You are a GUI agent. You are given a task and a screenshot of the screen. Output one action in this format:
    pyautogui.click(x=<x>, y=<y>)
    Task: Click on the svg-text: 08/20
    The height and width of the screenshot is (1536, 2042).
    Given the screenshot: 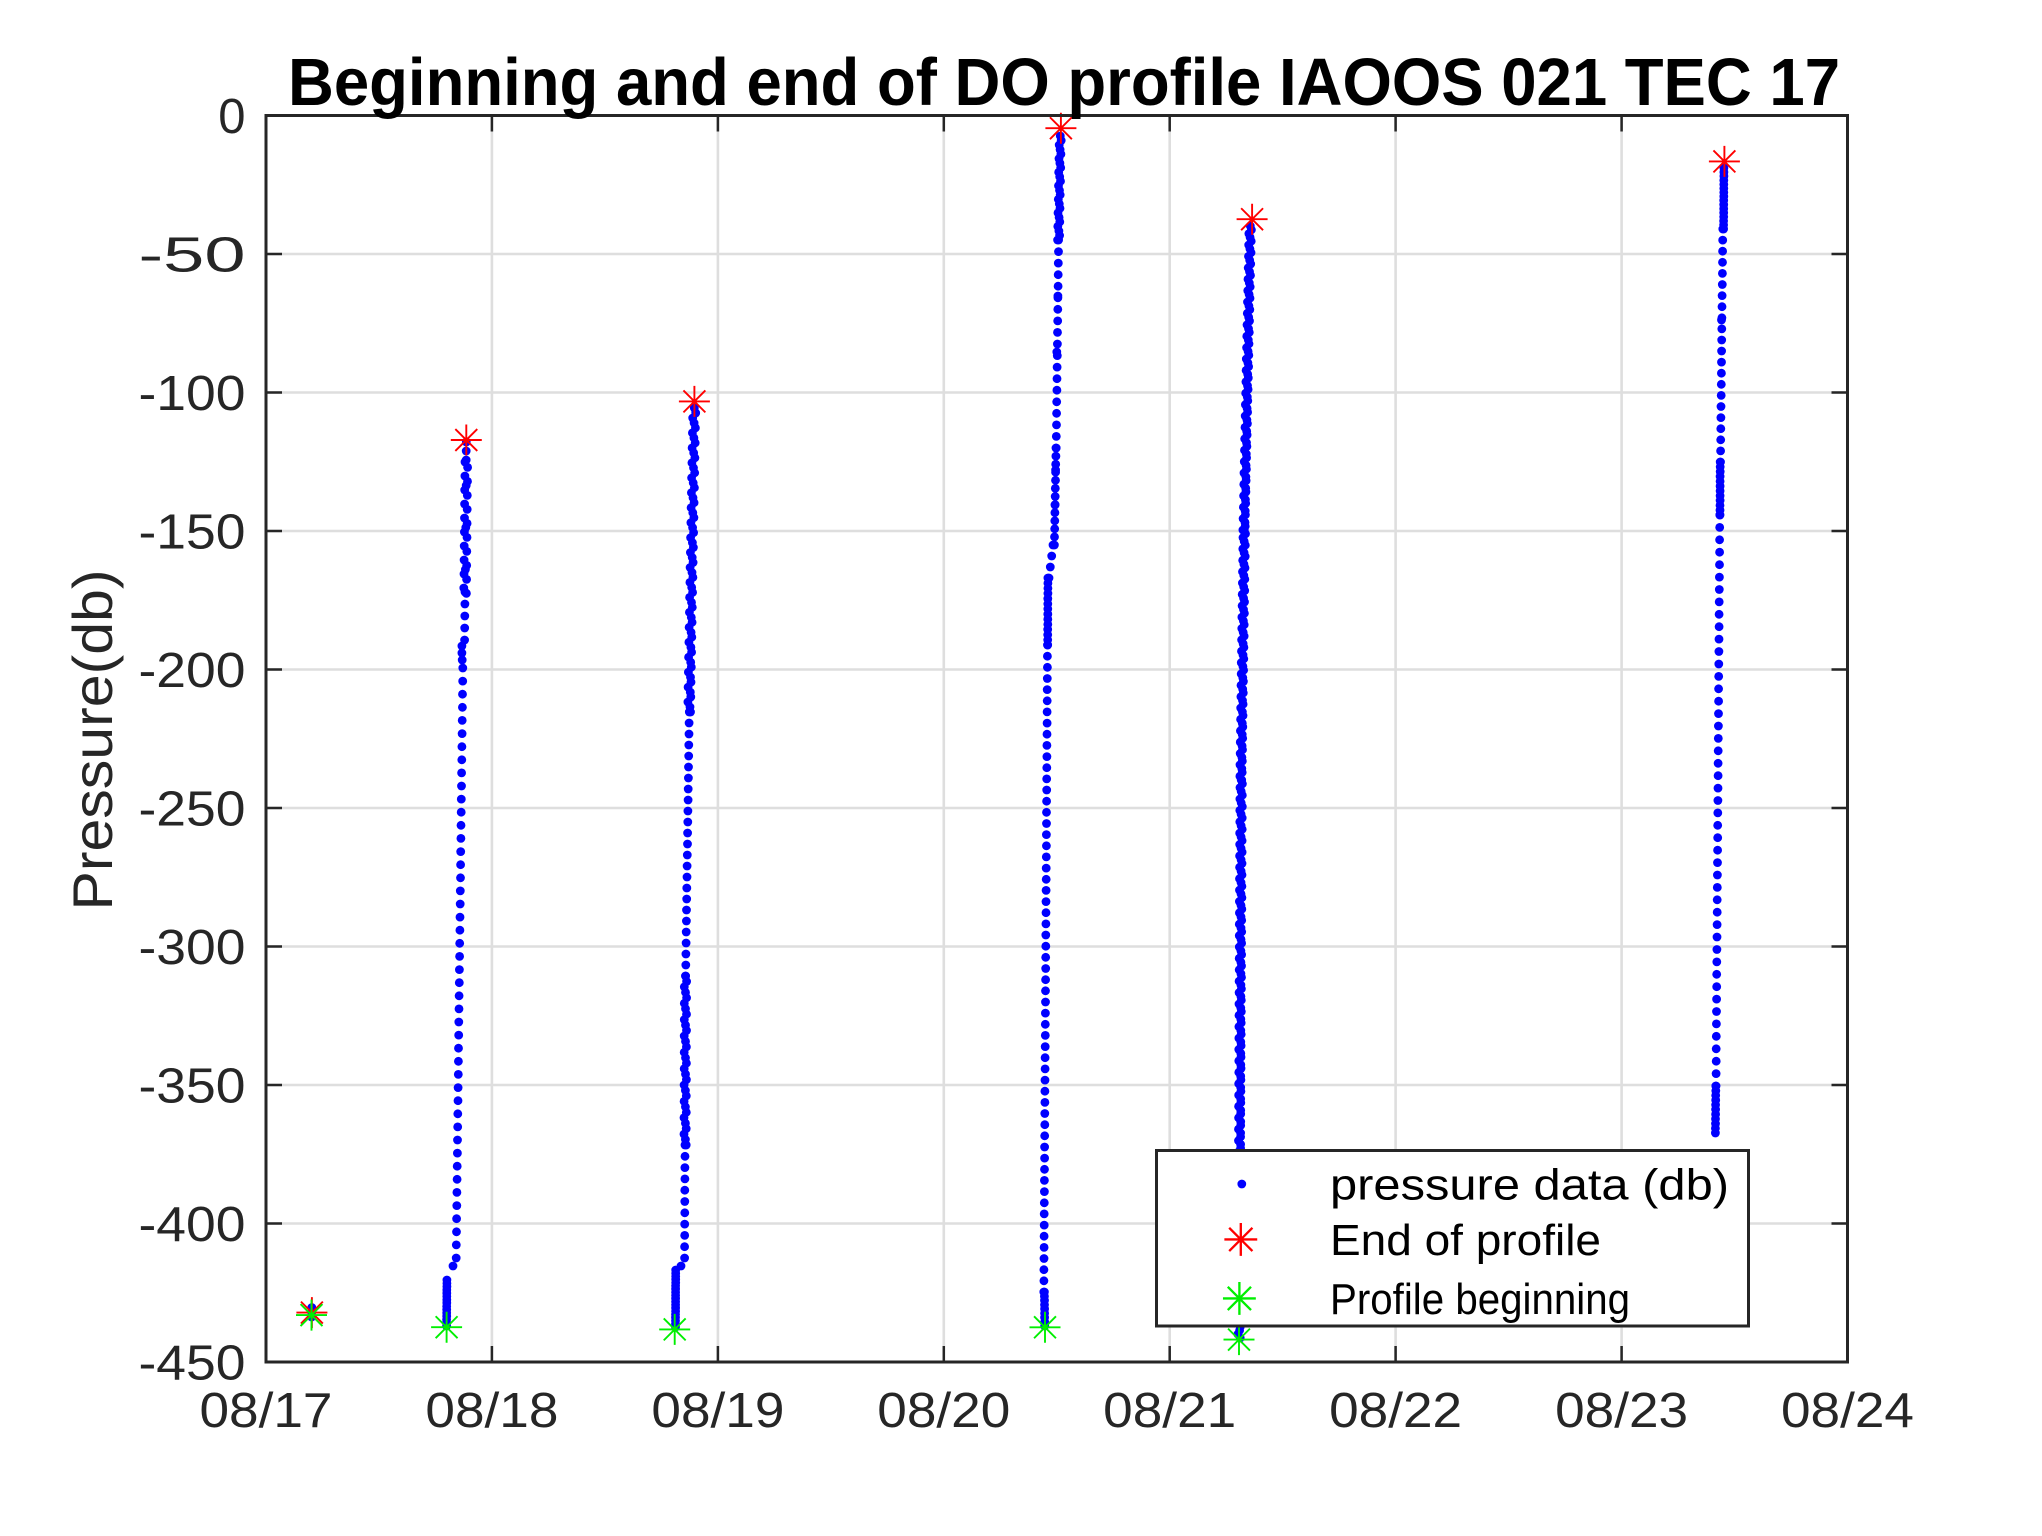 What is the action you would take?
    pyautogui.click(x=943, y=1411)
    